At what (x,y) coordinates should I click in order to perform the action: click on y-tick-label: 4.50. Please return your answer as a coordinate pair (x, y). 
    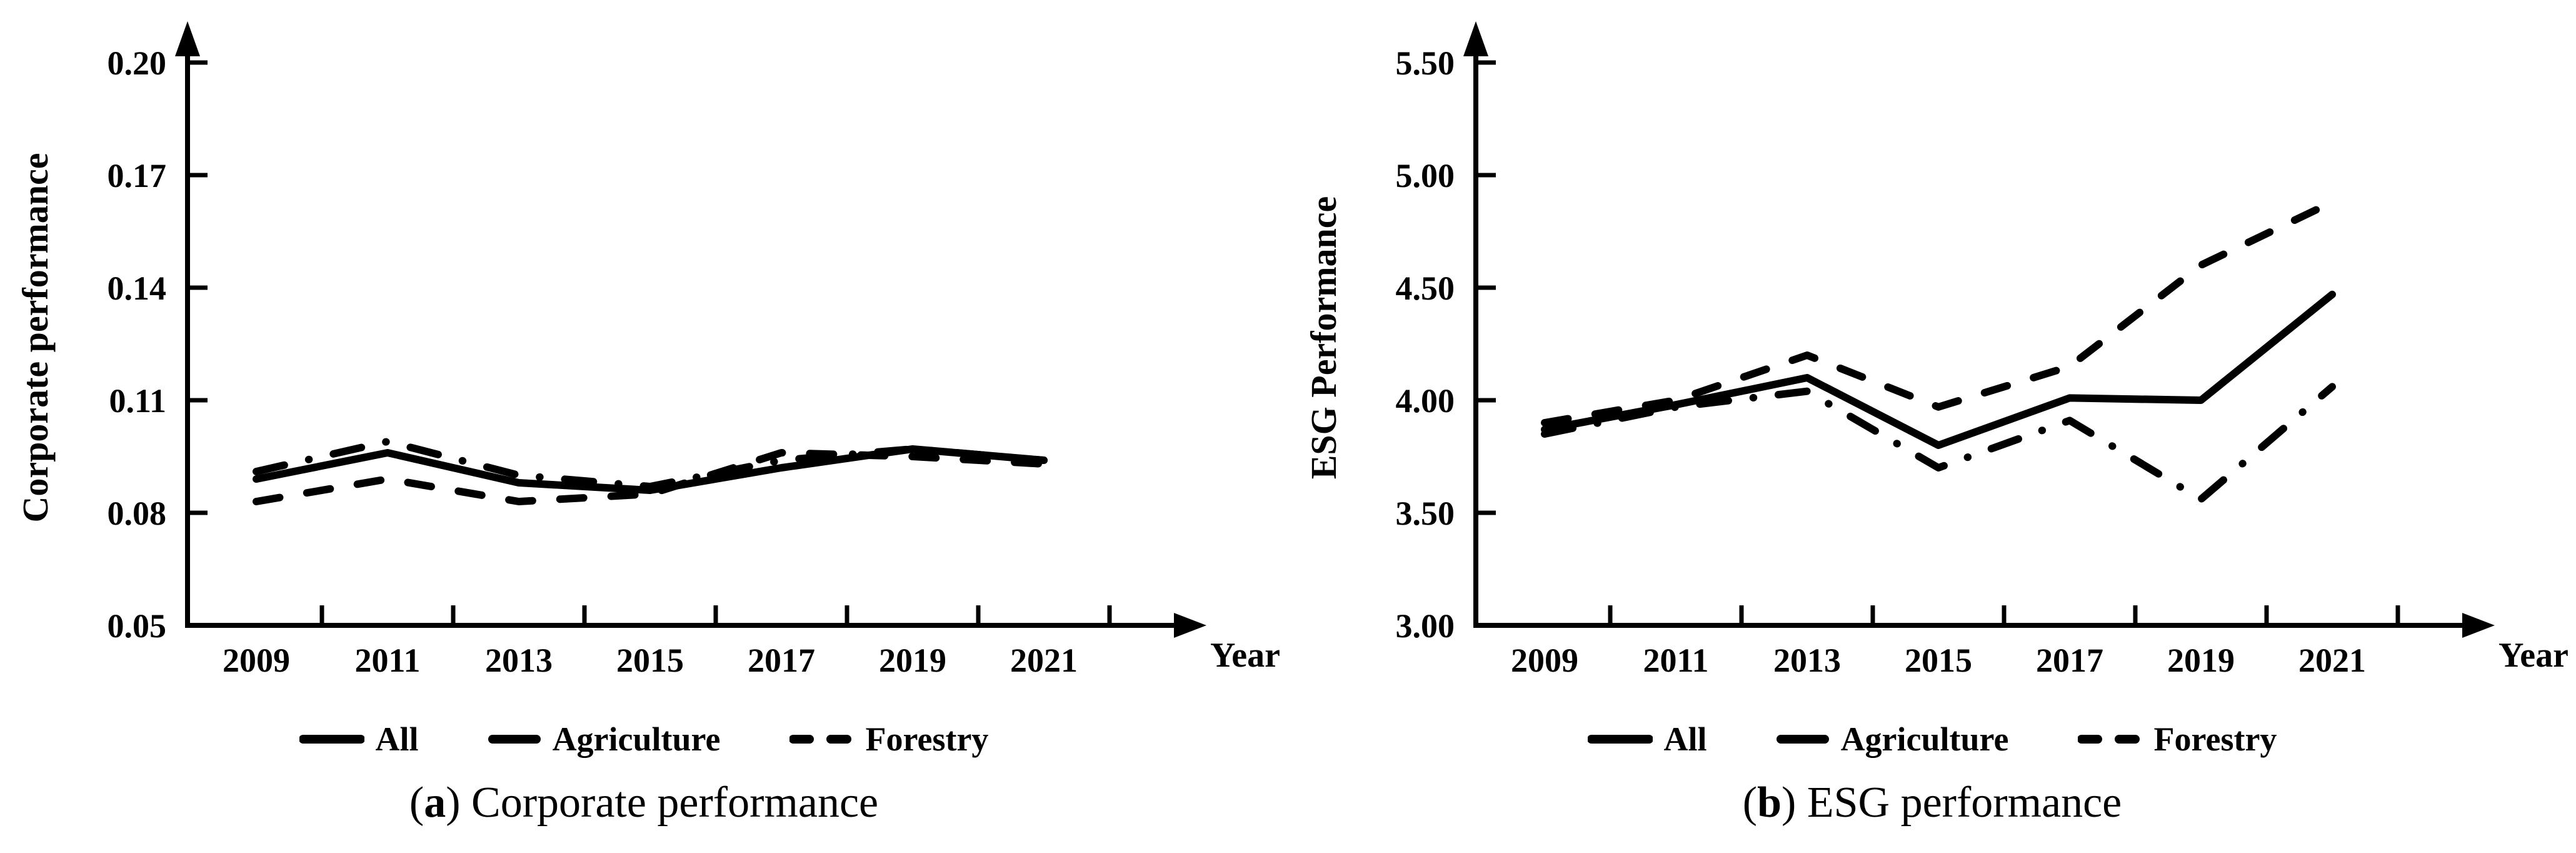
    Looking at the image, I should click on (1425, 288).